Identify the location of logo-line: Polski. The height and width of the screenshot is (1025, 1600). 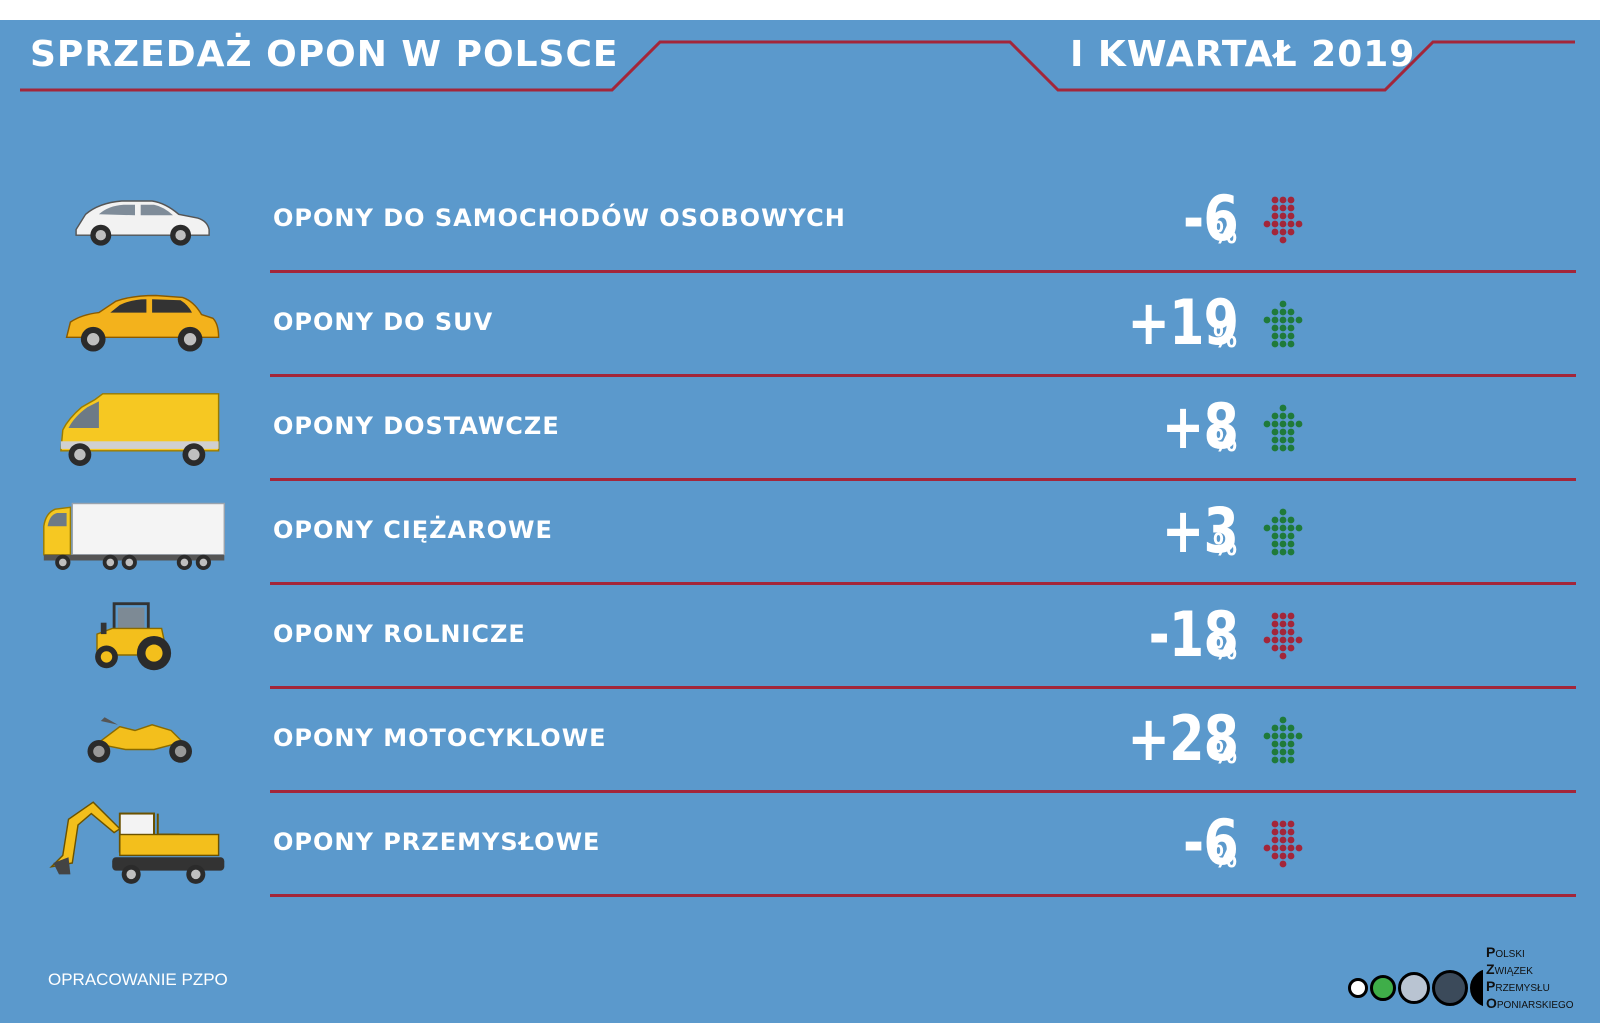
(1505, 952).